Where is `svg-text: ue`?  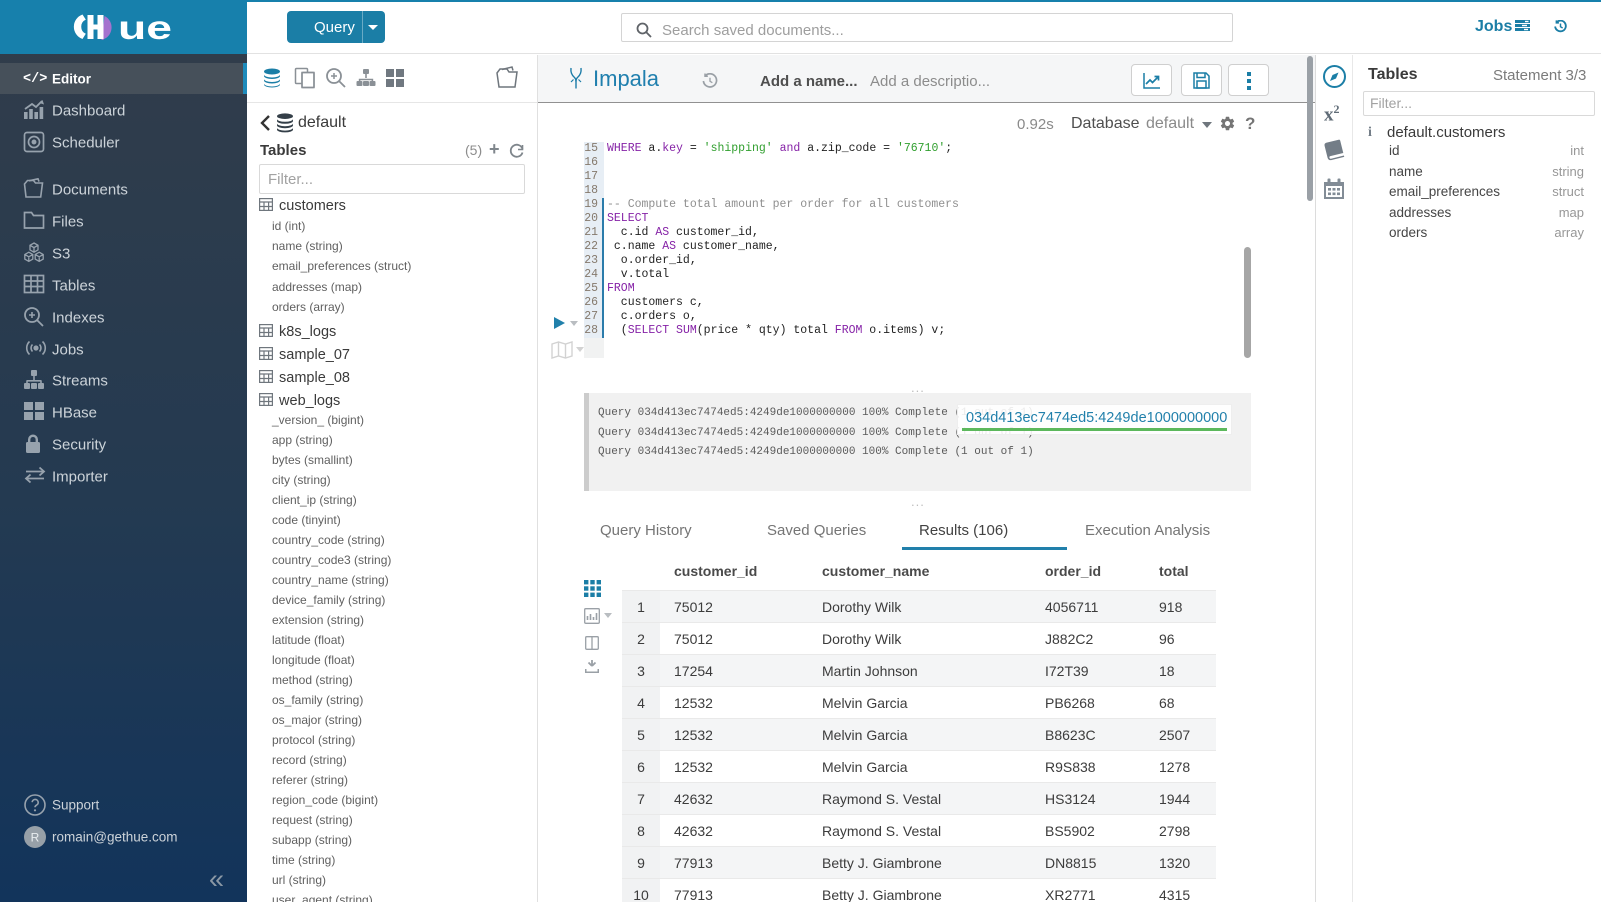 svg-text: ue is located at coordinates (145, 26).